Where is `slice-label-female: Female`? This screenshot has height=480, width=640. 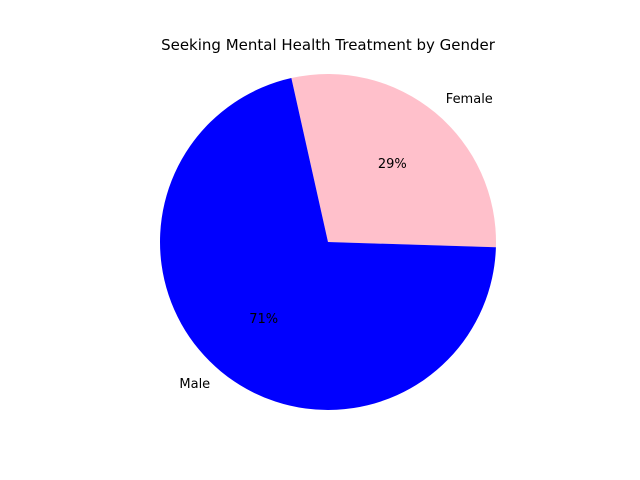 slice-label-female: Female is located at coordinates (469, 99).